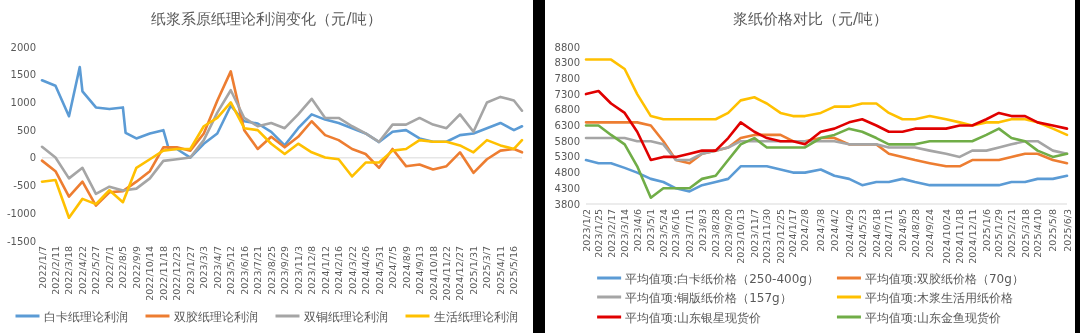 This screenshot has width=1080, height=333. What do you see at coordinates (876, 233) in the screenshot?
I see `x-tick-label: 2024/6/18` at bounding box center [876, 233].